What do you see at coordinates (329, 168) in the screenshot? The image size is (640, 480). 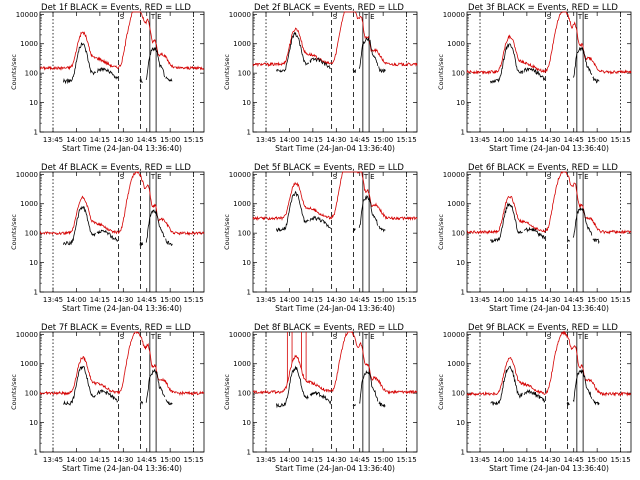 I see `panel-title: Det 5f BLACK = Events, RED = LLD` at bounding box center [329, 168].